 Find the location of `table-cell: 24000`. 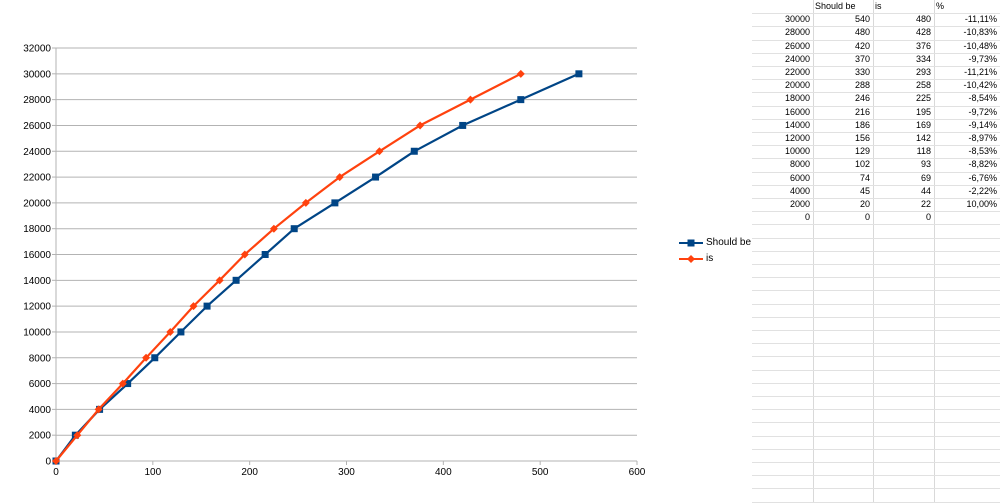

table-cell: 24000 is located at coordinates (797, 59).